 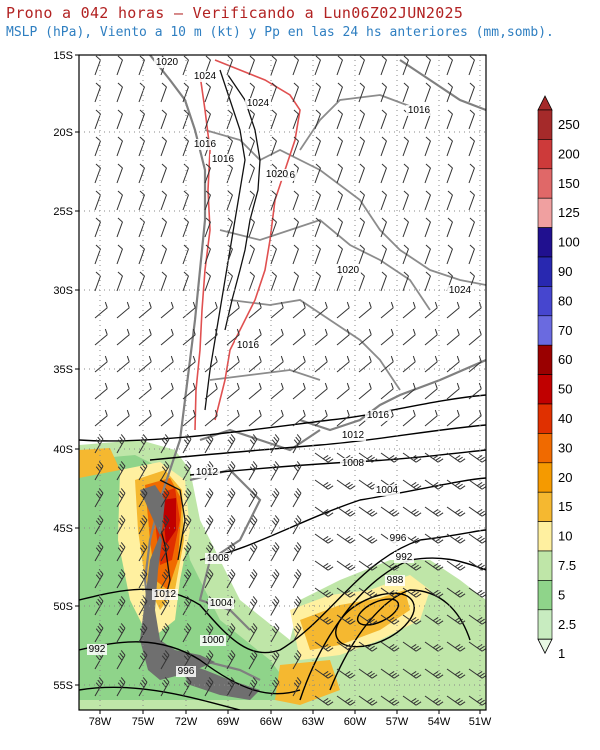 What do you see at coordinates (565, 536) in the screenshot?
I see `colorbar-label: 10` at bounding box center [565, 536].